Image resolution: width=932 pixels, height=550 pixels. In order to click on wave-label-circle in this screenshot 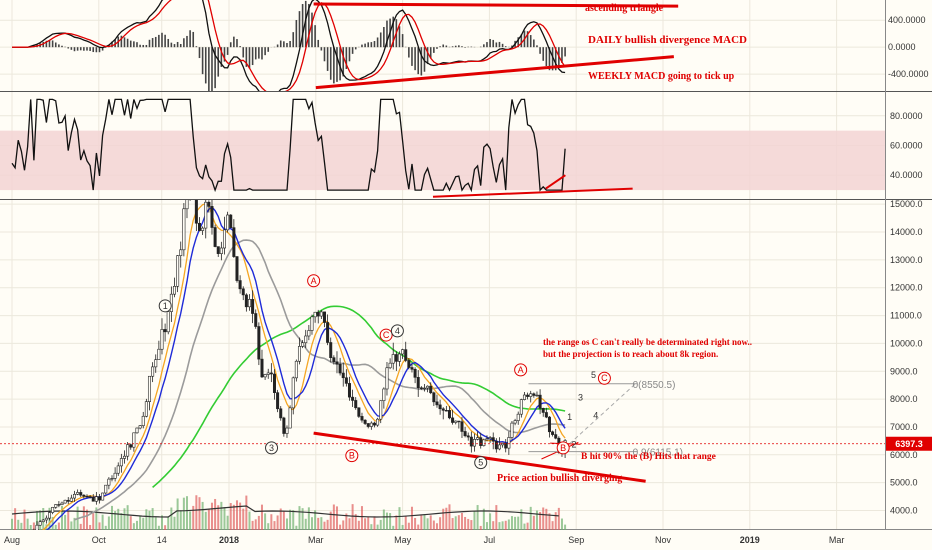, I will do `click(352, 456)`.